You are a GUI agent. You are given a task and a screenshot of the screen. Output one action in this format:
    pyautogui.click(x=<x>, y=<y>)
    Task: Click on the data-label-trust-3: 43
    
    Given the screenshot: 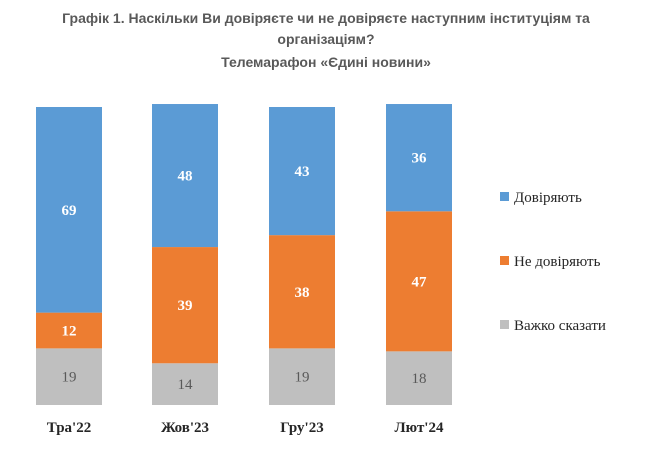 What is the action you would take?
    pyautogui.click(x=302, y=172)
    